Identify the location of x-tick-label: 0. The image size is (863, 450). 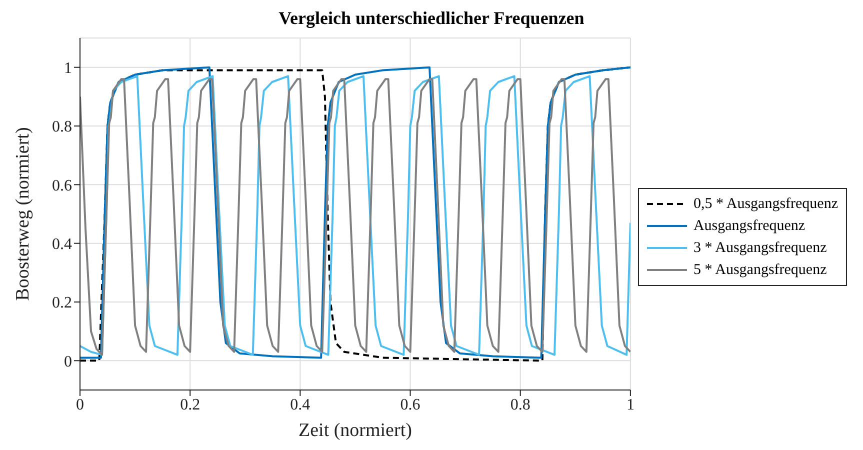
(80, 405).